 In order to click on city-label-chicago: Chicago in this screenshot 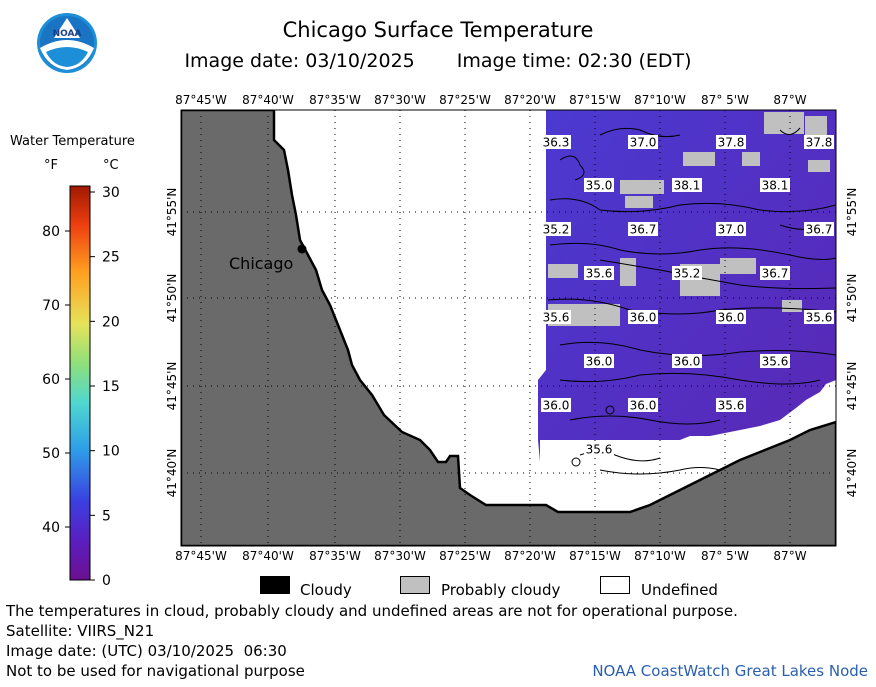, I will do `click(261, 263)`.